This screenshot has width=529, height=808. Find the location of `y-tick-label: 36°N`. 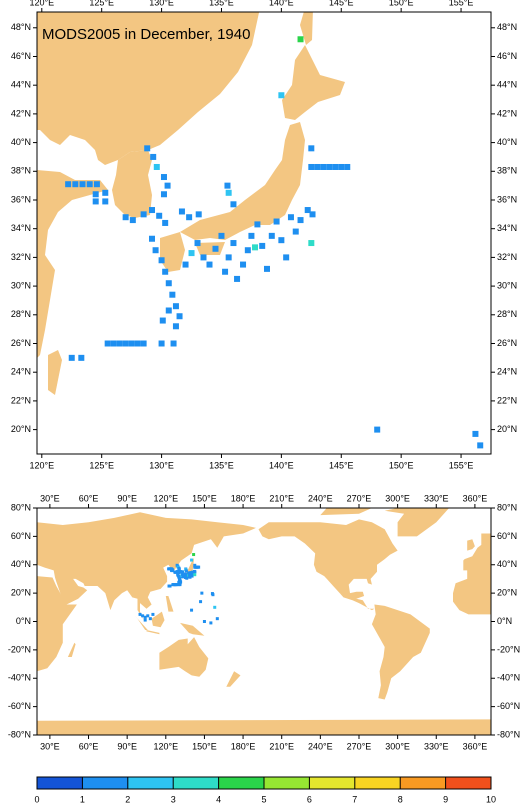

y-tick-label: 36°N is located at coordinates (21, 199).